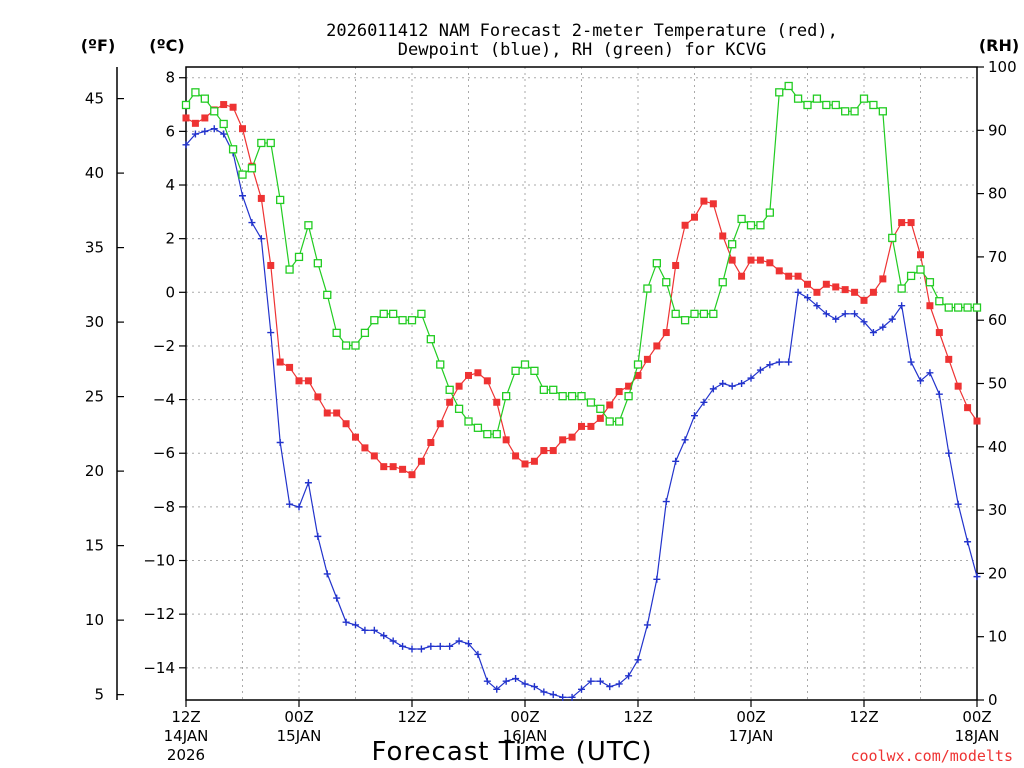 Image resolution: width=1024 pixels, height=768 pixels. I want to click on chart-title-line-2: Dewpoint (blue), RH (green) for KCVG, so click(582, 50).